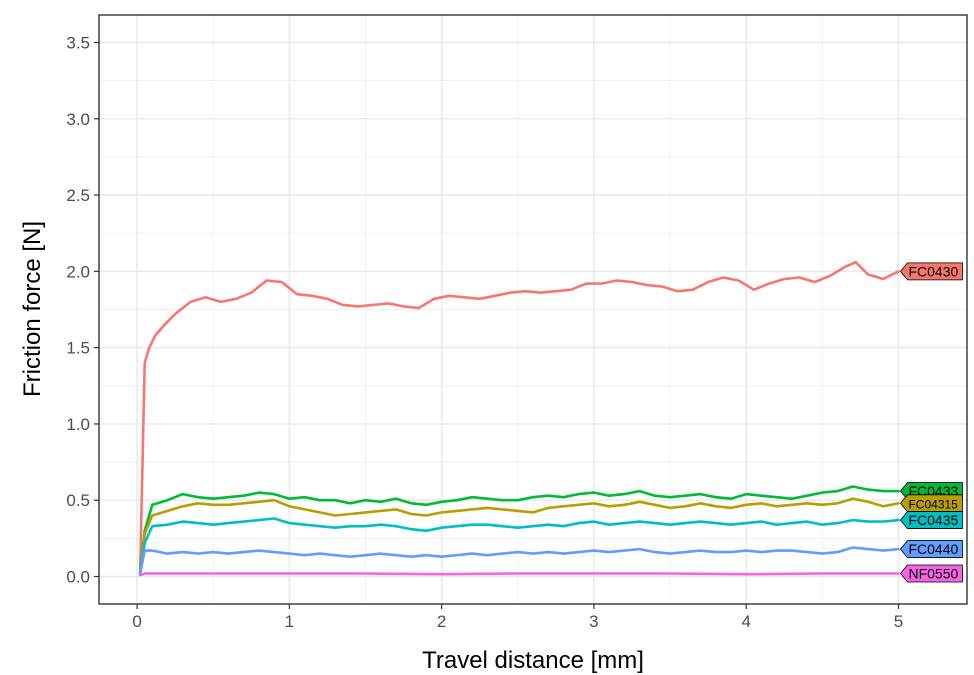  I want to click on y-tick-label: 3.5, so click(78, 42).